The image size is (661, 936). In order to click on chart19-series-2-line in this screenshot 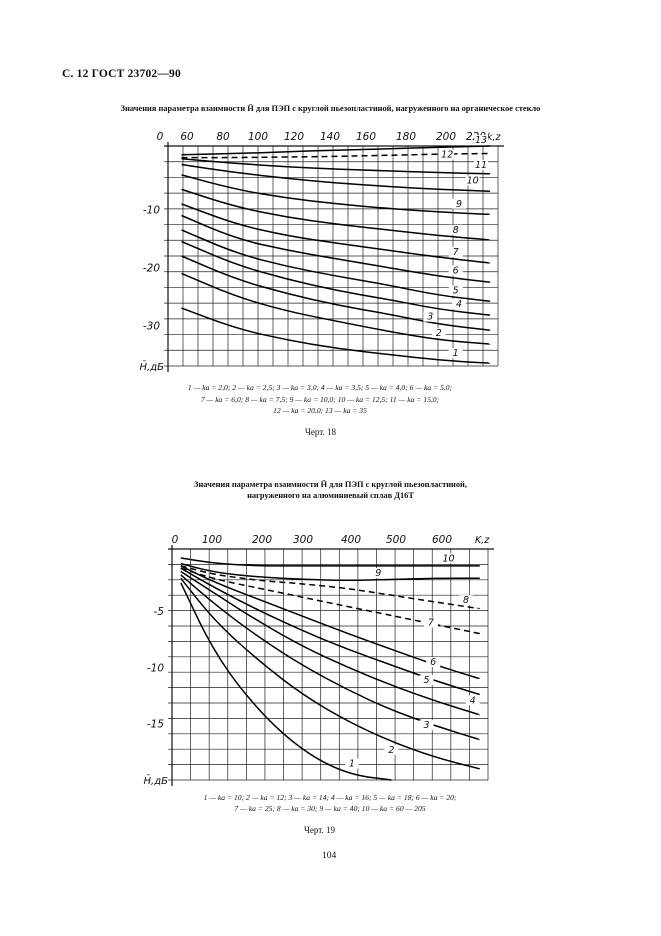, I will do `click(330, 673)`.